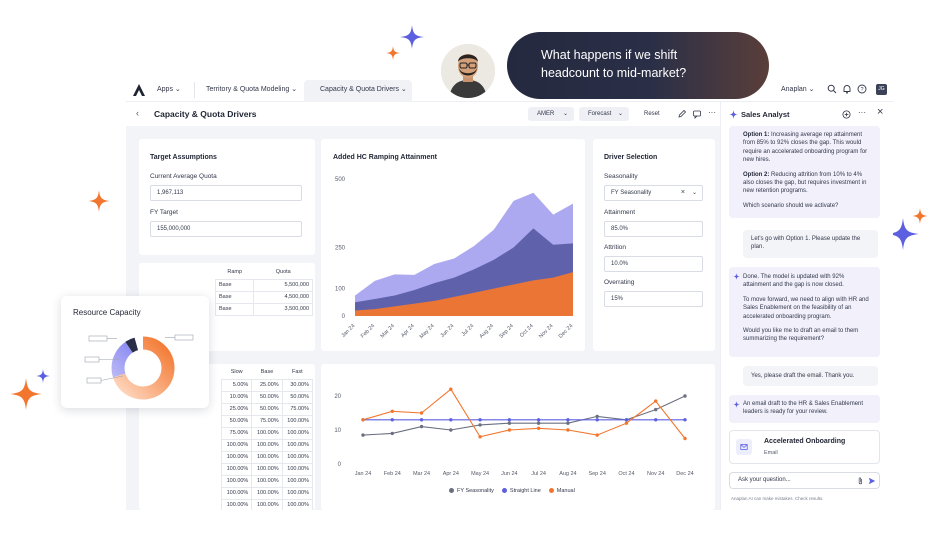  I want to click on close-icon: ×, so click(880, 112).